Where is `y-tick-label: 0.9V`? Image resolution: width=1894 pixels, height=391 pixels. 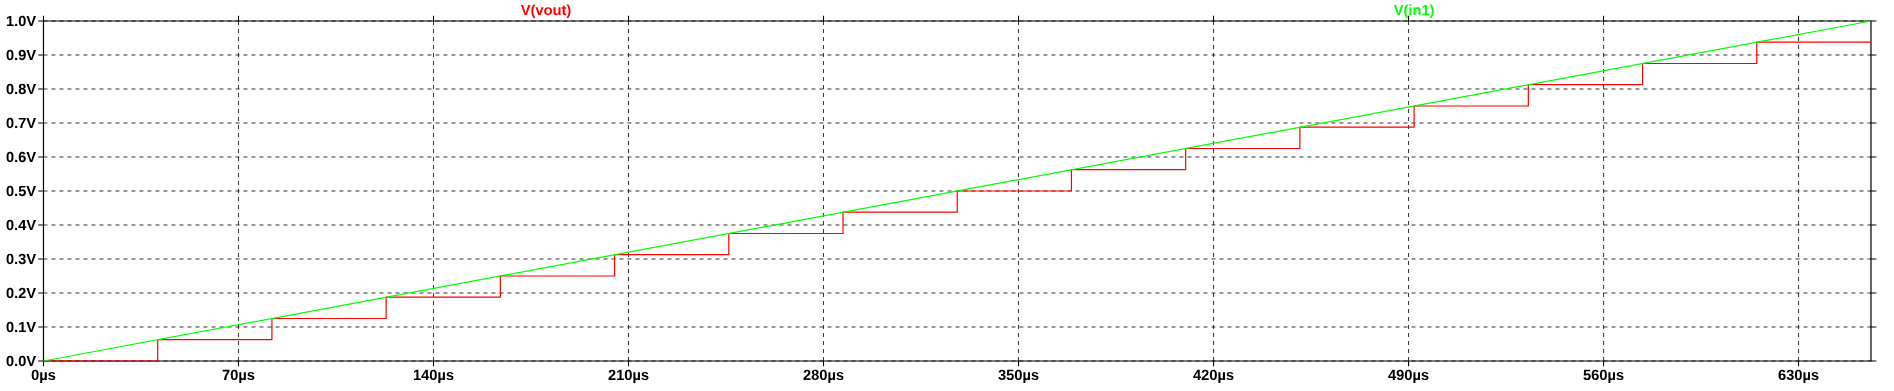 y-tick-label: 0.9V is located at coordinates (21, 55).